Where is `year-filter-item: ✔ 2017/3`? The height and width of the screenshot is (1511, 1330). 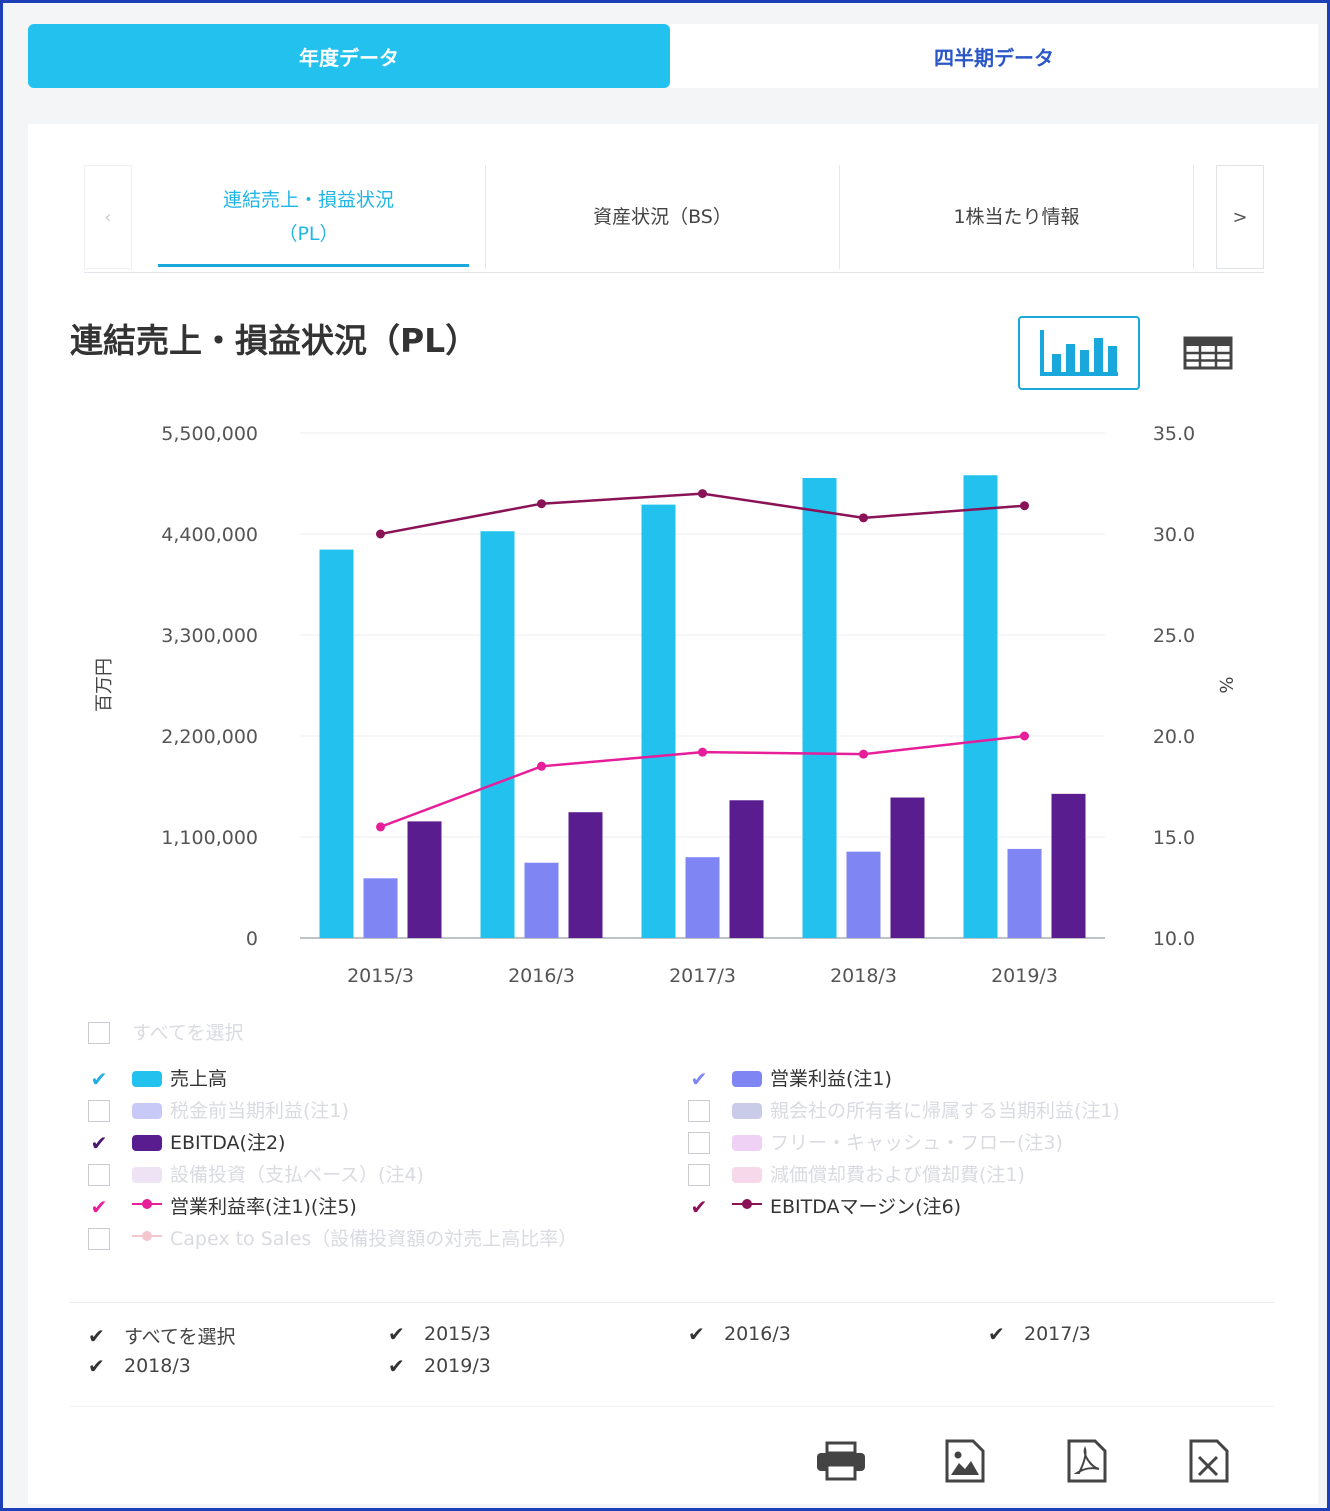
year-filter-item: ✔ 2017/3 is located at coordinates (1039, 1334).